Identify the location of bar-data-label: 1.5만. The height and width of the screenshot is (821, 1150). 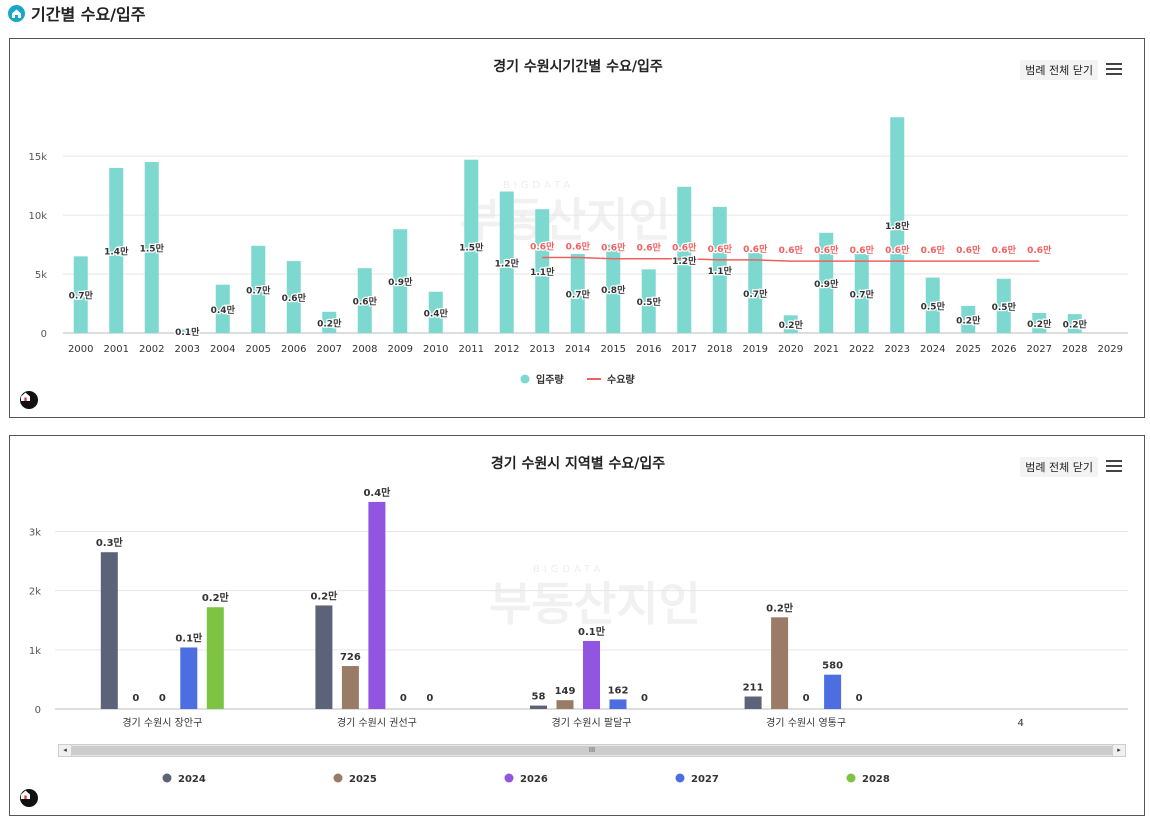
(471, 247).